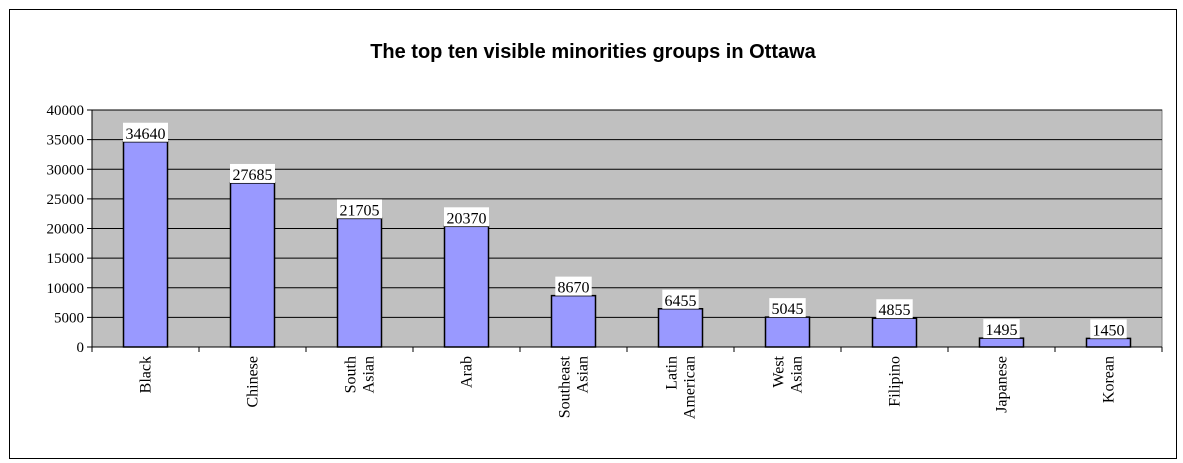 The height and width of the screenshot is (463, 1183). Describe the element at coordinates (66, 200) in the screenshot. I see `y-tick-label: 25000` at that location.